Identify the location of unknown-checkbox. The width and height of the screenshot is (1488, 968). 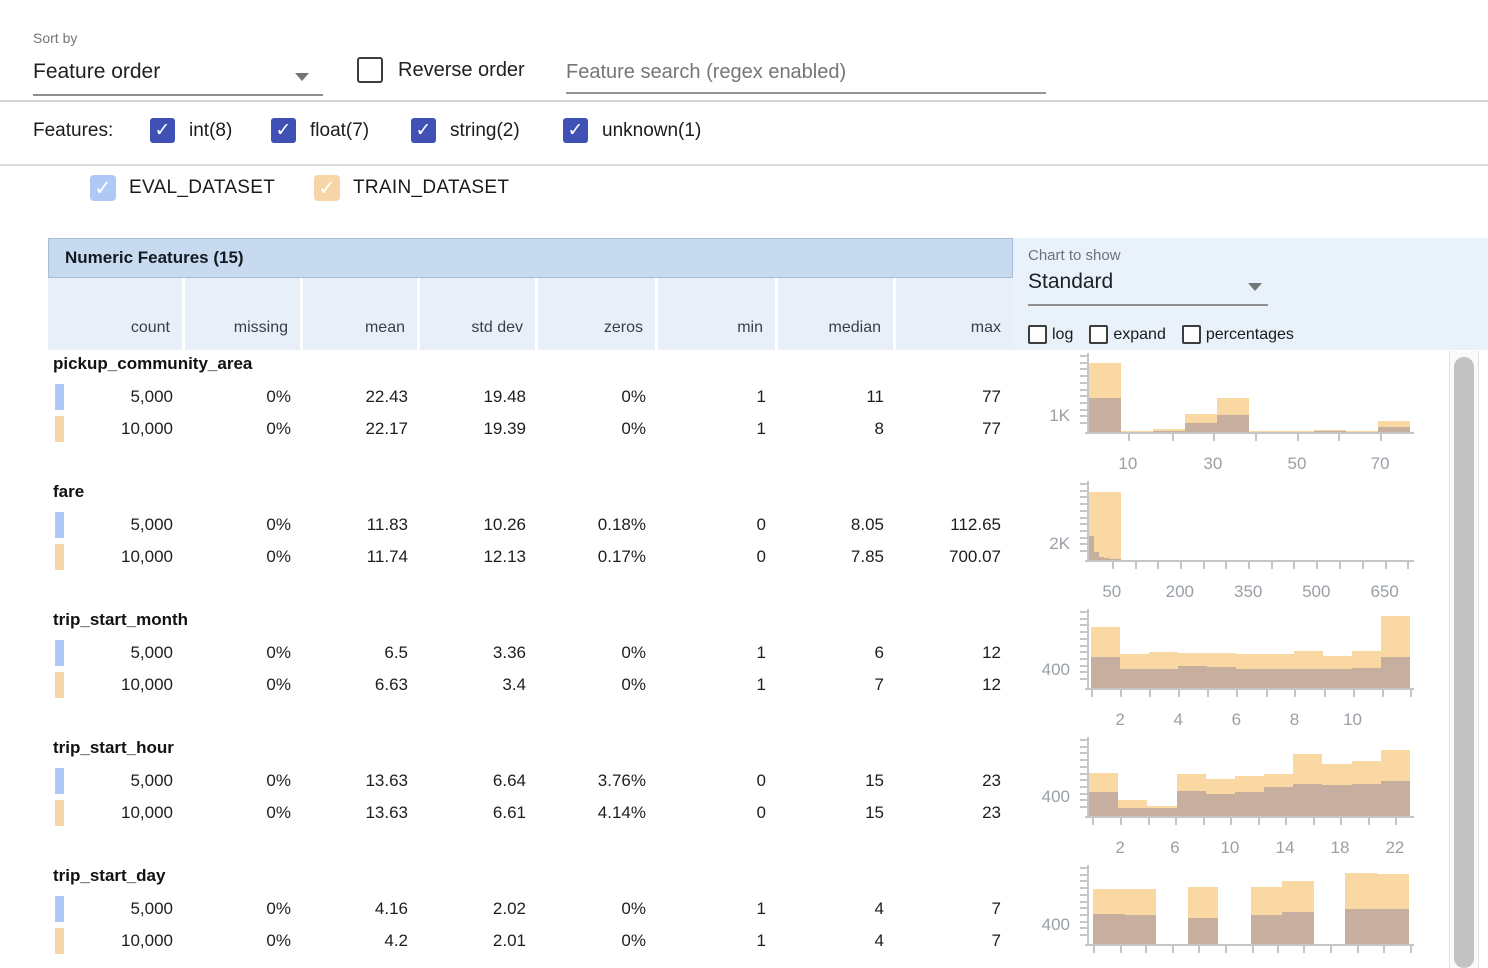
(575, 130).